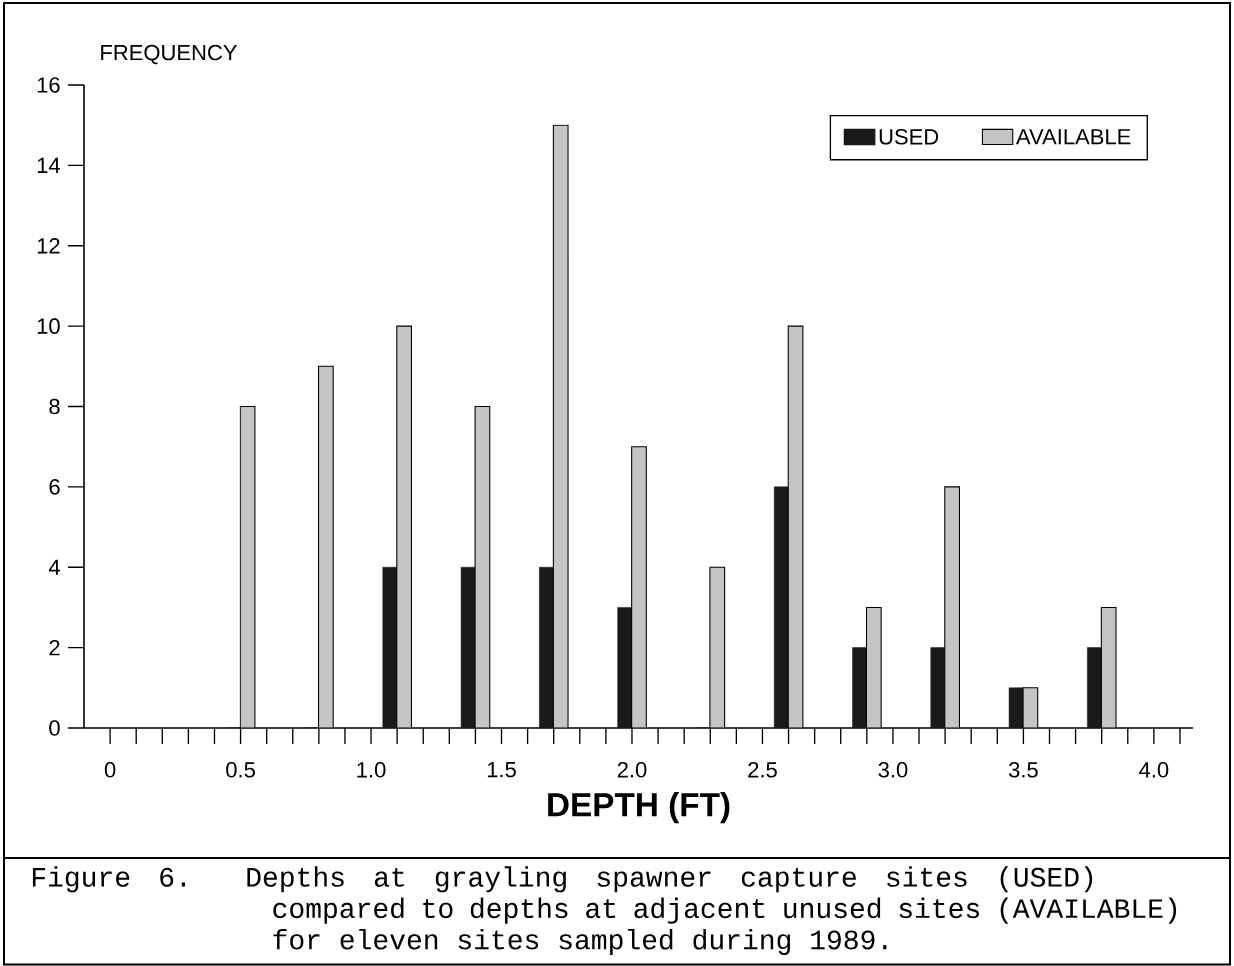 The width and height of the screenshot is (1234, 966). I want to click on y-tick-label: 16, so click(48, 85).